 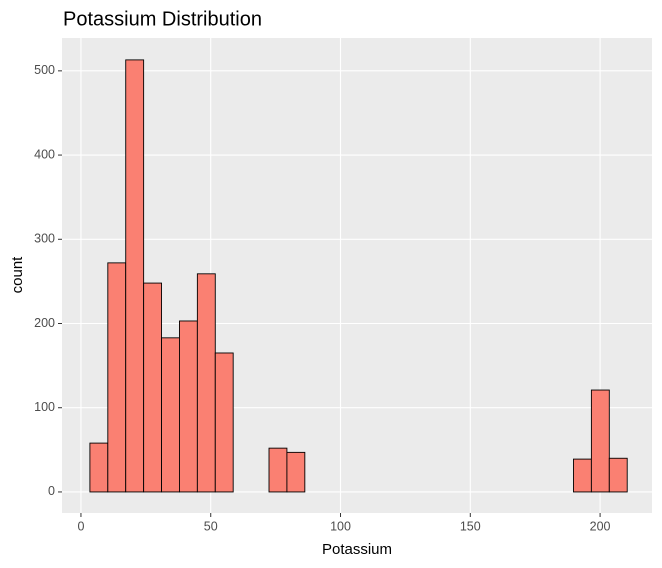 I want to click on x-axis-label: Potassium, so click(x=357, y=549).